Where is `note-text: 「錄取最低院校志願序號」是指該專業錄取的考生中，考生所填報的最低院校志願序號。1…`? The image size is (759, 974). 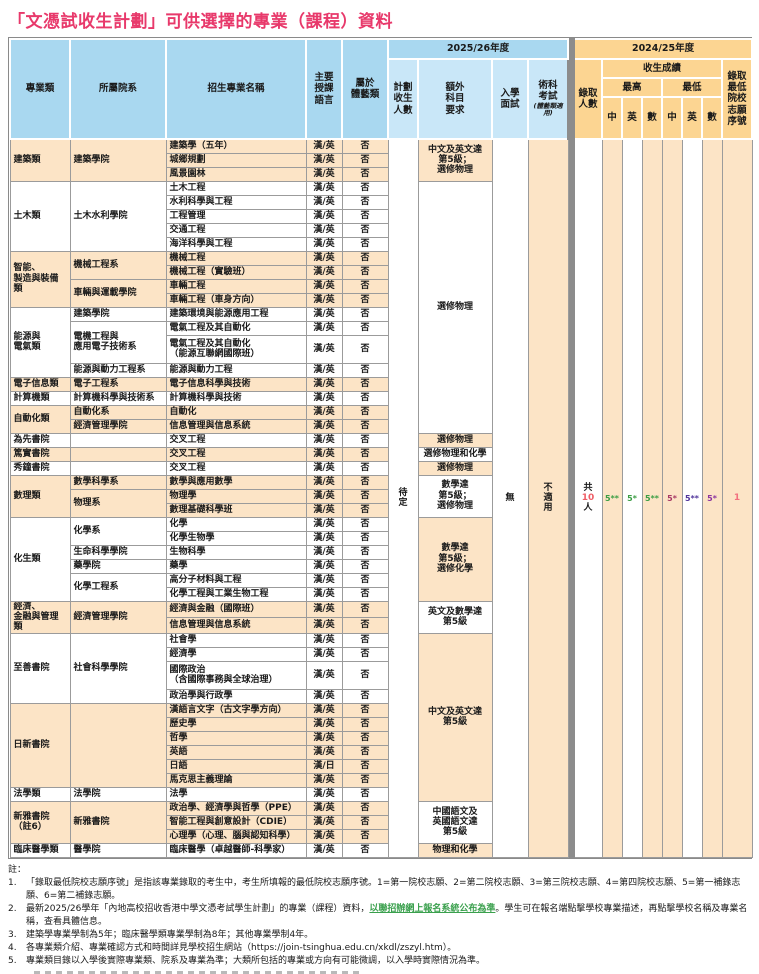 note-text: 「錄取最低院校志願序號」是指該專業錄取的考生中，考生所填報的最低院校志願序號。1… is located at coordinates (383, 889).